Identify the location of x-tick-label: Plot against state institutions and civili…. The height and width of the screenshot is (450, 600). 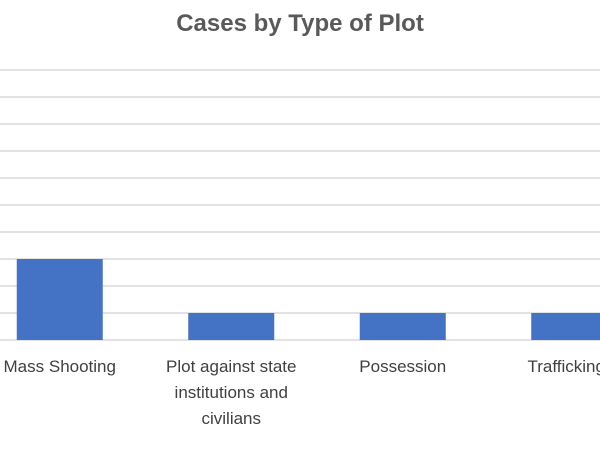
(231, 392).